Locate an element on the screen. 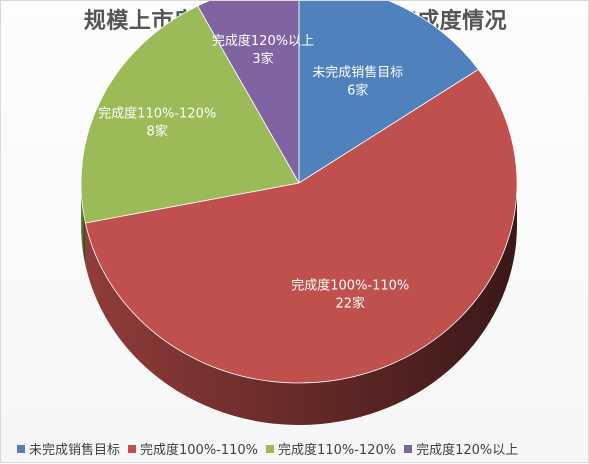  slice-value-label-0: 6家 is located at coordinates (357, 90).